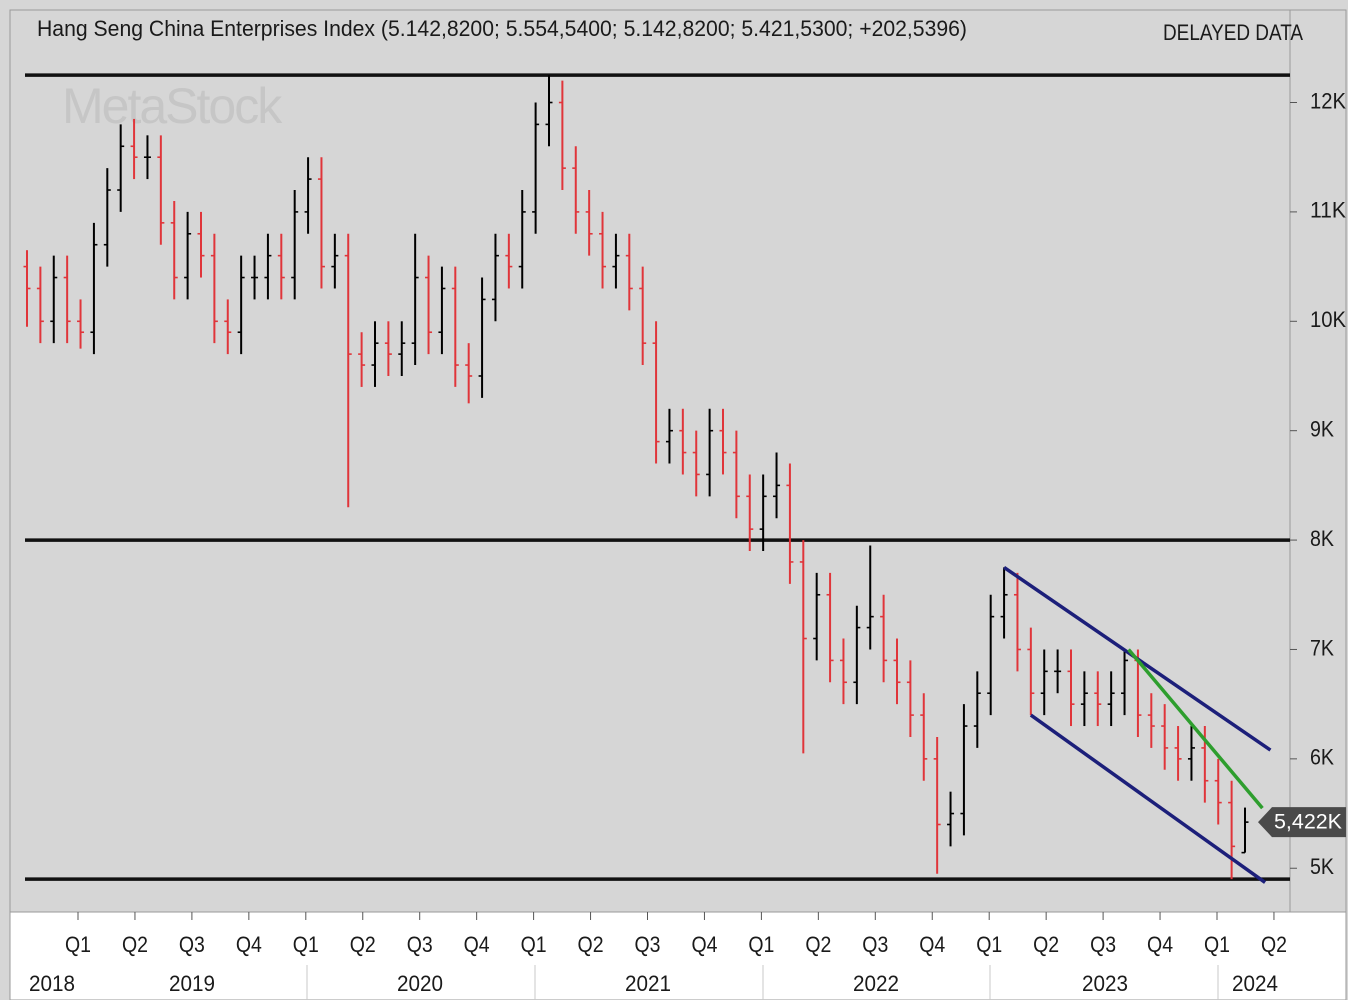  I want to click on y-tick-label: 9K, so click(1322, 428).